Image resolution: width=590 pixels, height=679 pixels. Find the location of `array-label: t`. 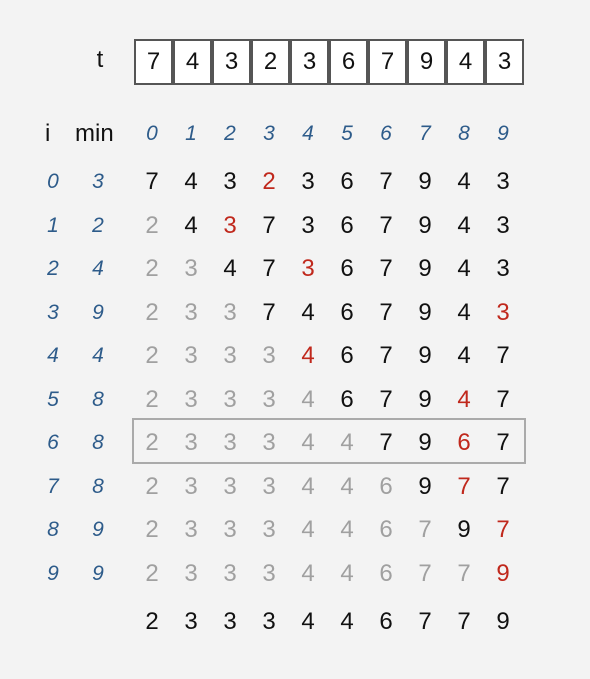

array-label: t is located at coordinates (100, 59).